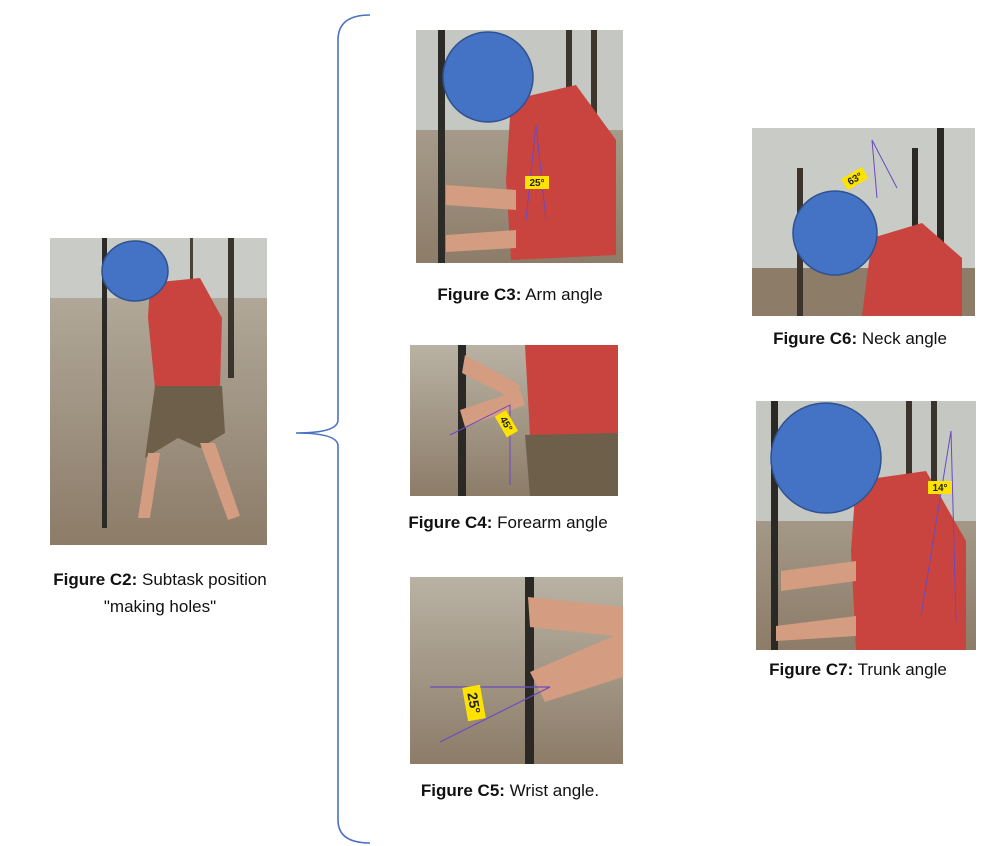  What do you see at coordinates (95, 579) in the screenshot?
I see `caption-label: Figure C2:` at bounding box center [95, 579].